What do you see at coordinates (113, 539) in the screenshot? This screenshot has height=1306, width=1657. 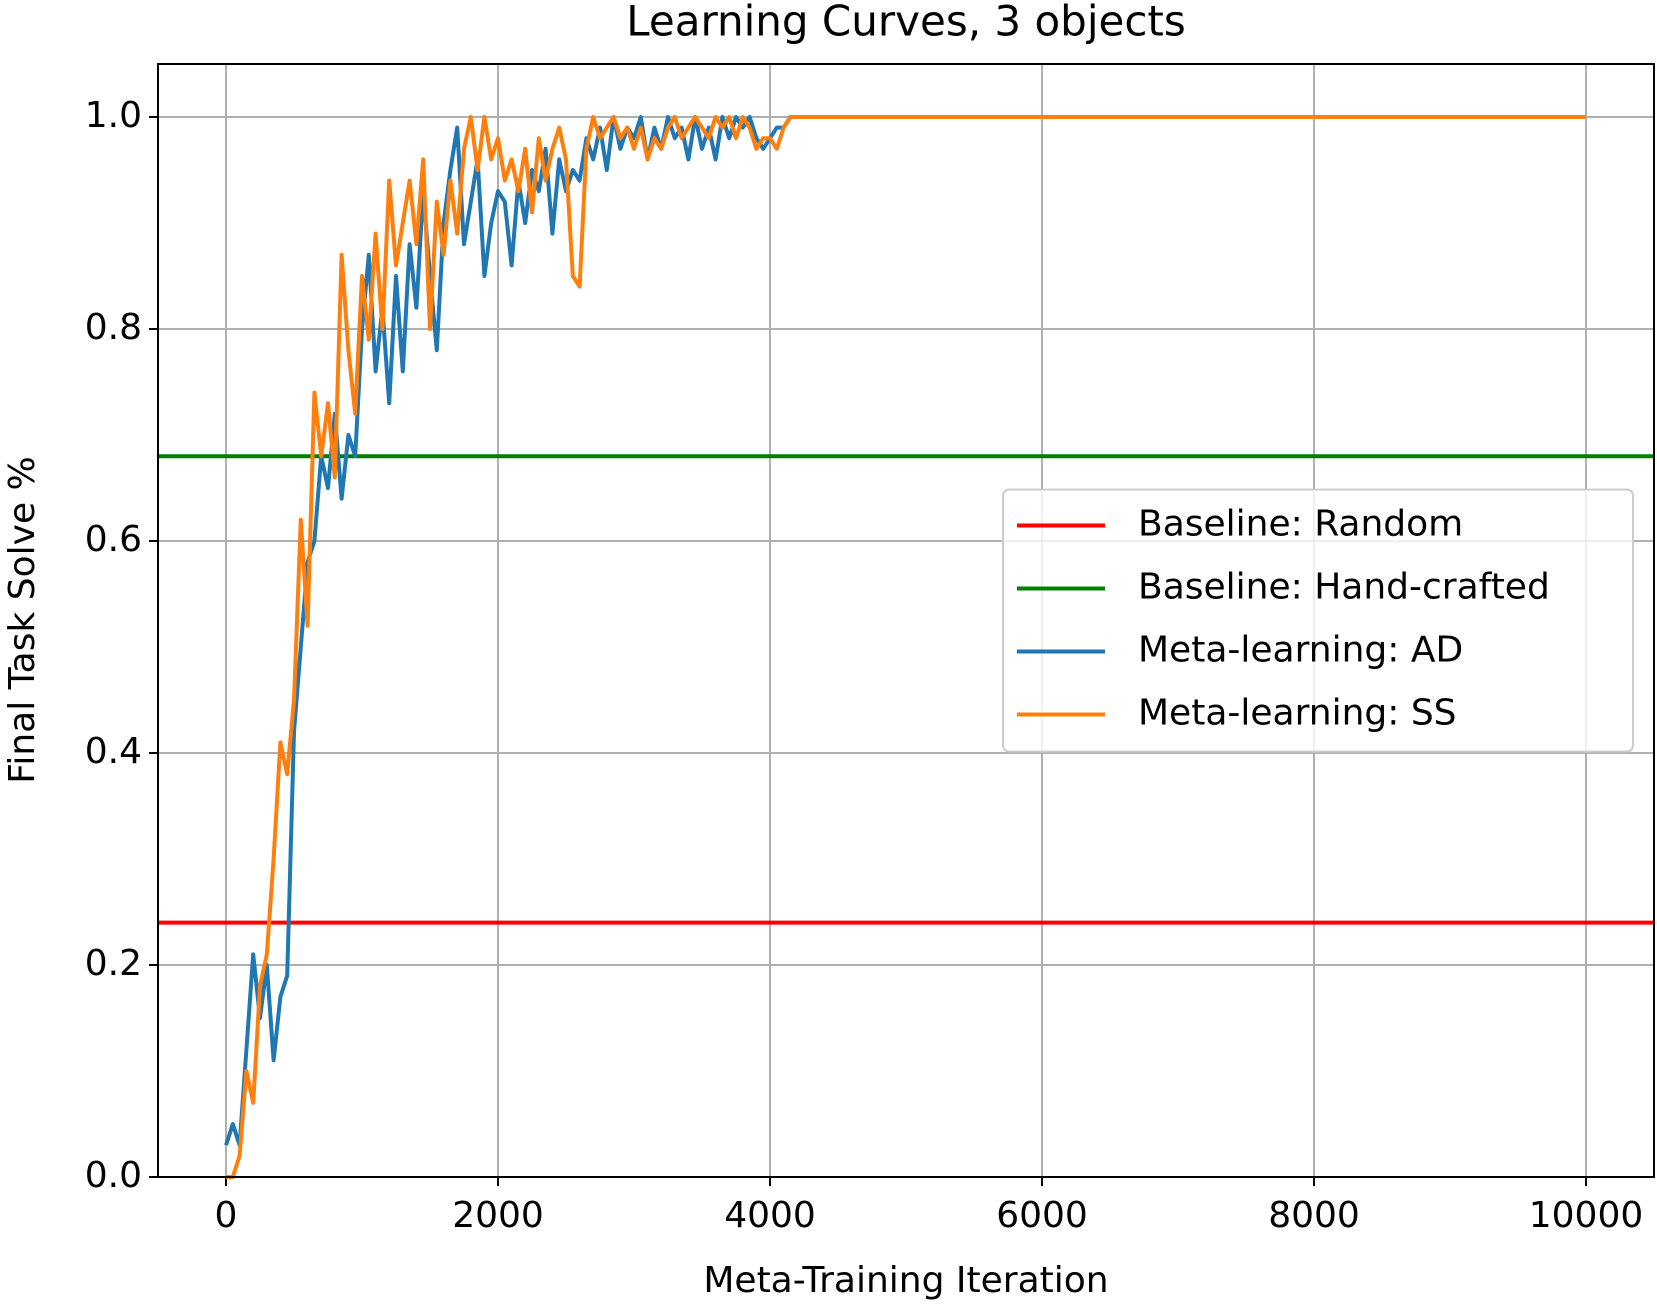 I see `y-tick-label: 0.6` at bounding box center [113, 539].